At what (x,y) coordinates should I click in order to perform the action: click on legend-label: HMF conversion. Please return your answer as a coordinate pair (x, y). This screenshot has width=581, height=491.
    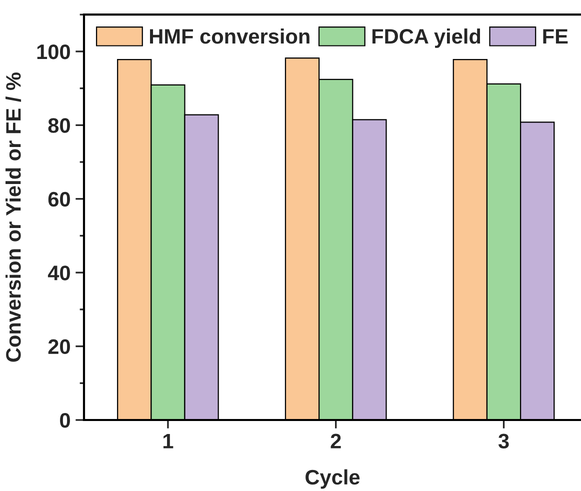
    Looking at the image, I should click on (230, 36).